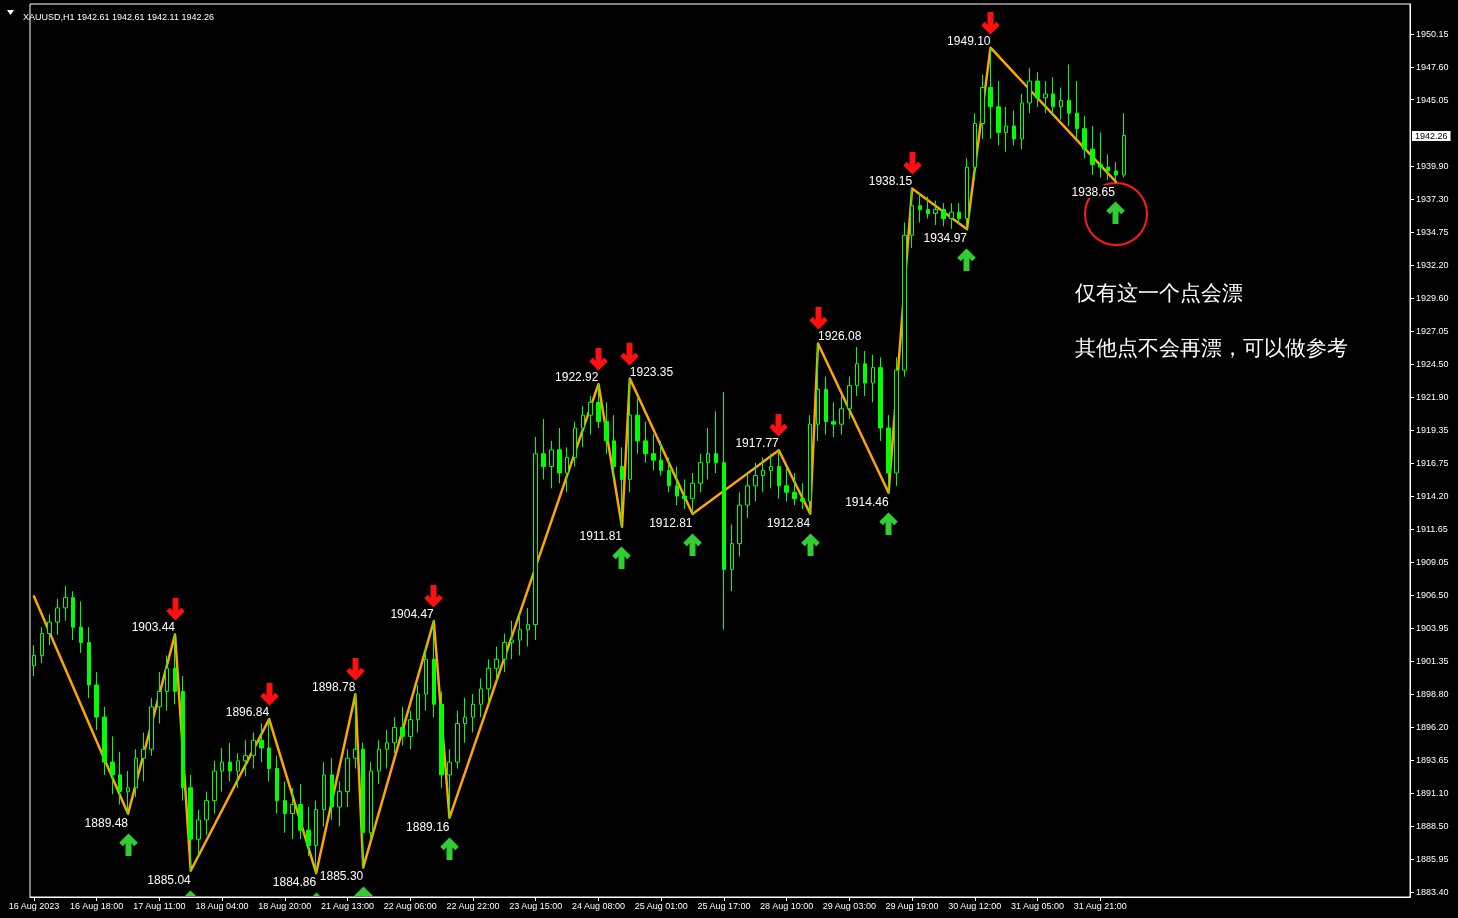 This screenshot has height=918, width=1458. I want to click on y-tick-label: 1932.20, so click(1432, 264).